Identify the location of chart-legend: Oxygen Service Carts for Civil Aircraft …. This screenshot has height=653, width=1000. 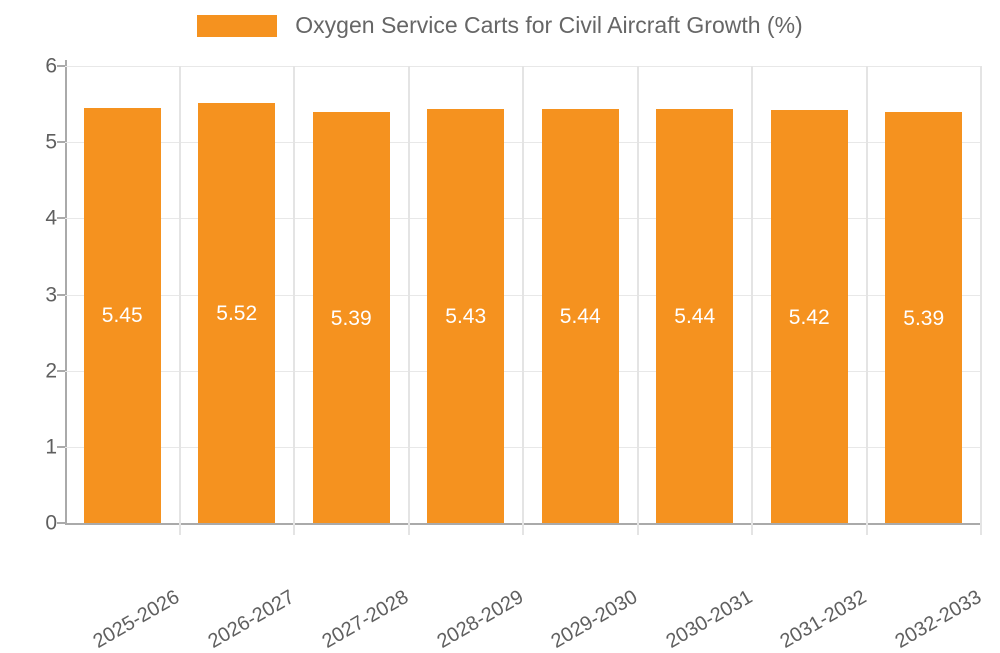
(500, 25).